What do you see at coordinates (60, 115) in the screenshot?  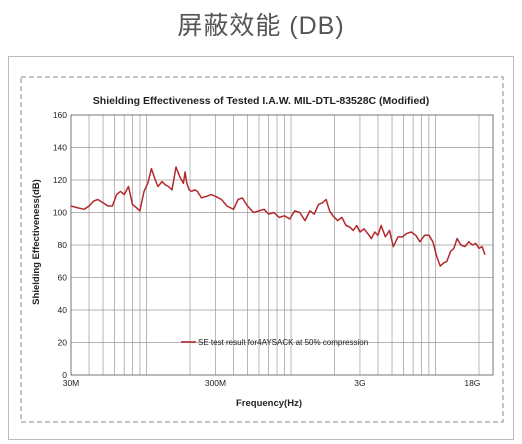 I see `y-tick-label: 160` at bounding box center [60, 115].